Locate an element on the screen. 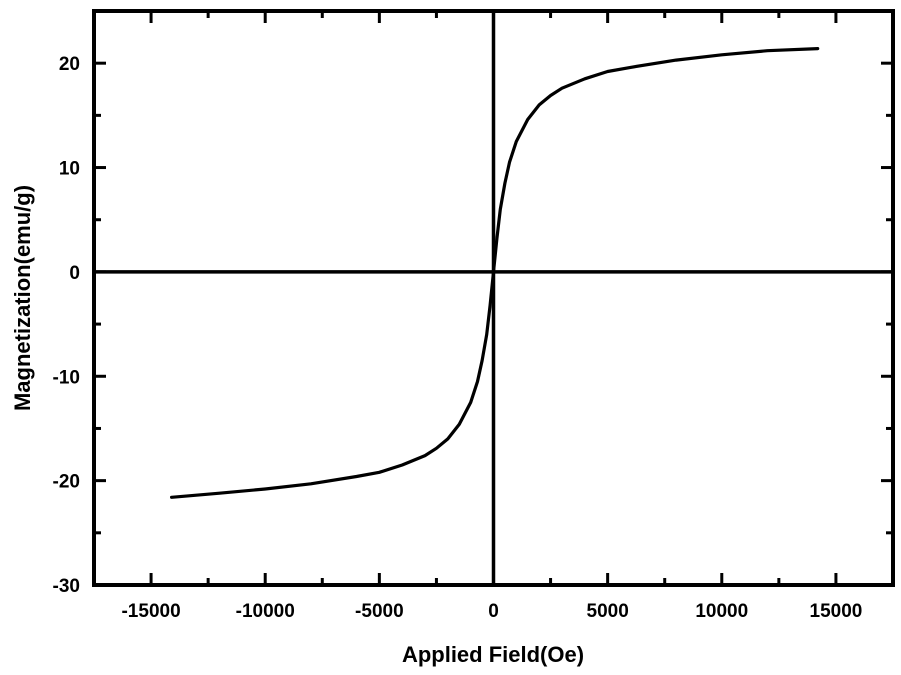 This screenshot has height=675, width=901. x-tick-label: 0 is located at coordinates (493, 611).